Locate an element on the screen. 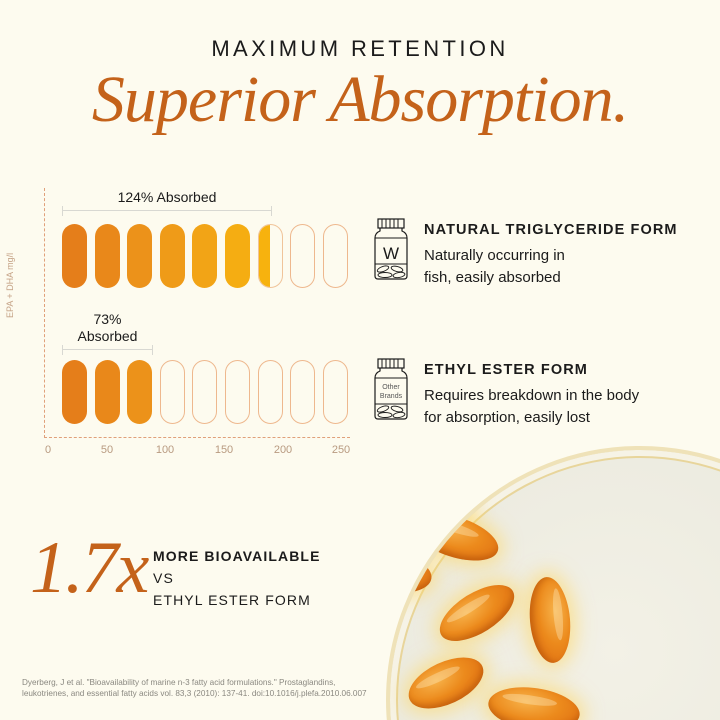 Image resolution: width=720 pixels, height=720 pixels. svg-text: Other is located at coordinates (391, 387).